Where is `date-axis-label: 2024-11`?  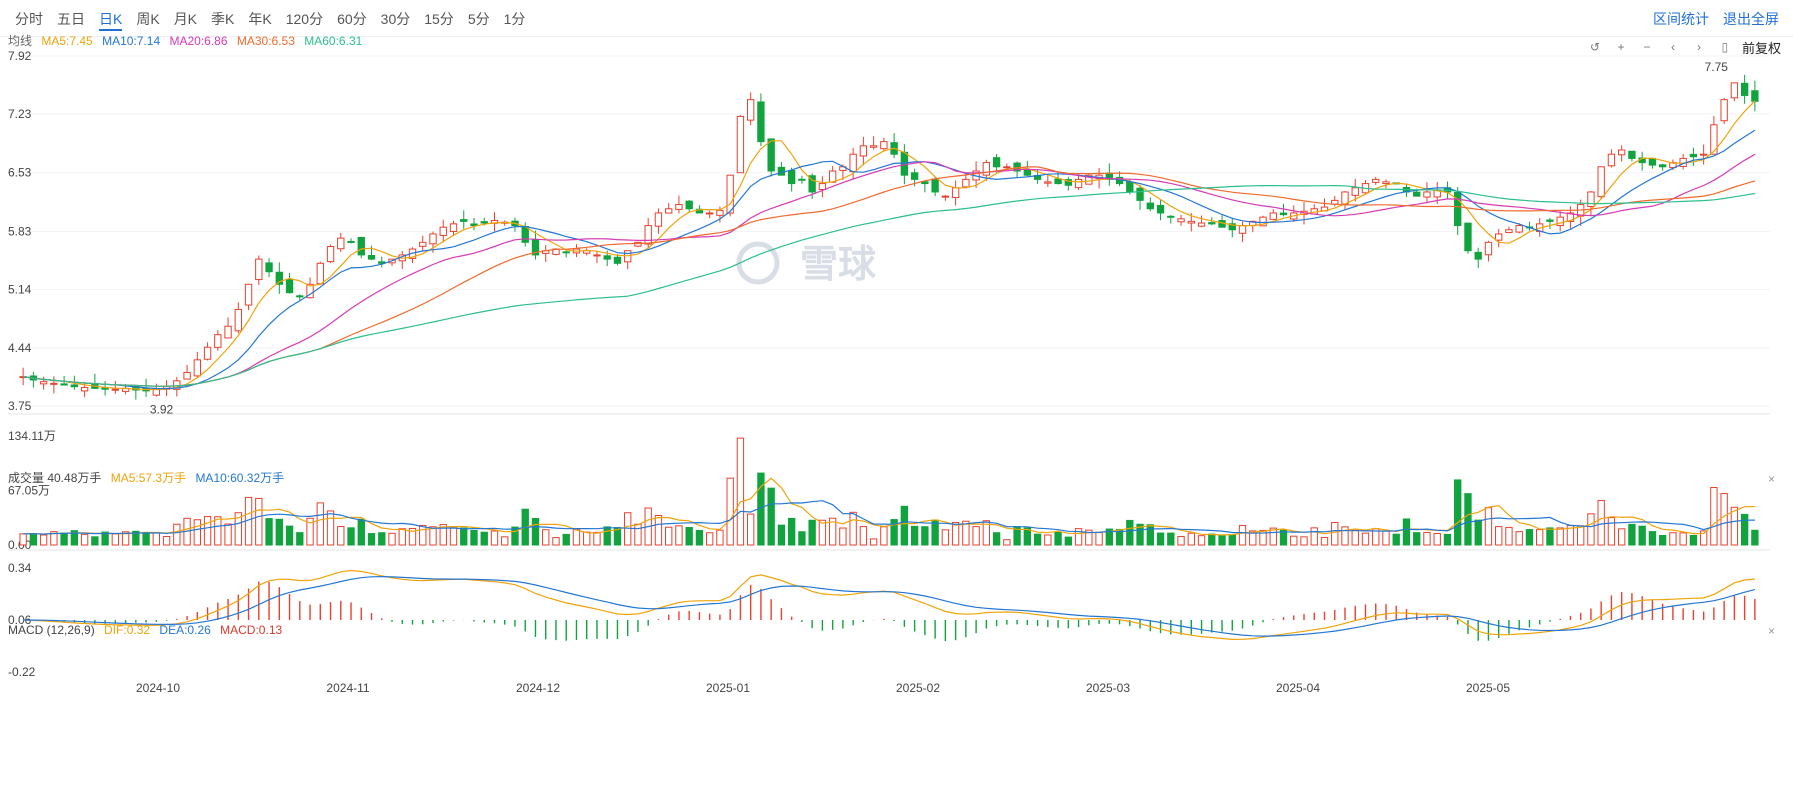 date-axis-label: 2024-11 is located at coordinates (347, 688).